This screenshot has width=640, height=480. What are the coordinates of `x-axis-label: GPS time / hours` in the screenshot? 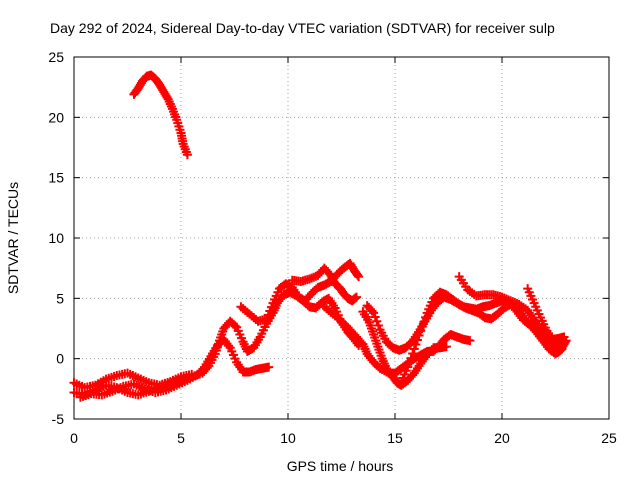 It's located at (340, 466).